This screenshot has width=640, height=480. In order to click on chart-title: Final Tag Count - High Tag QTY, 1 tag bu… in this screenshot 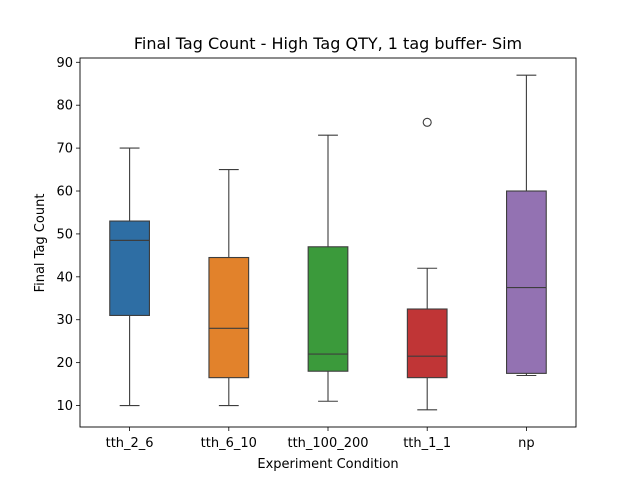, I will do `click(328, 43)`.